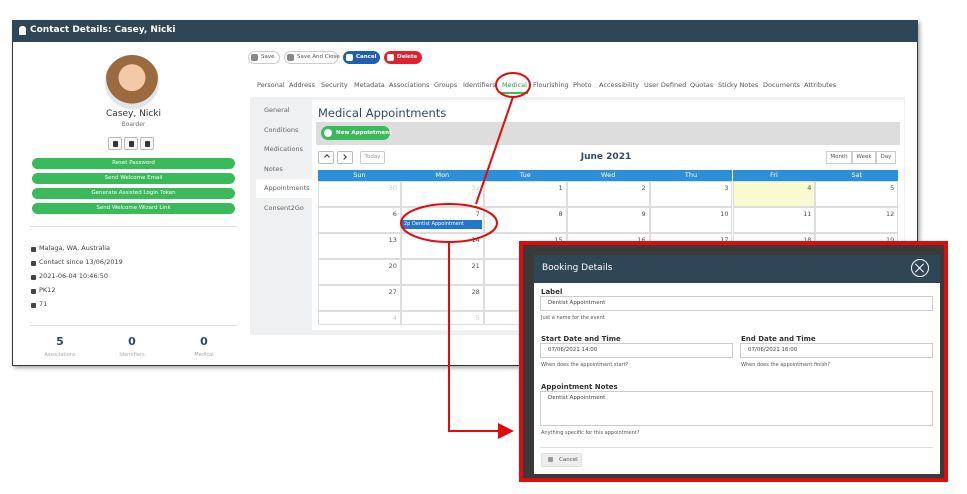 The image size is (967, 494). What do you see at coordinates (264, 57) in the screenshot?
I see `toolbar-button: Save` at bounding box center [264, 57].